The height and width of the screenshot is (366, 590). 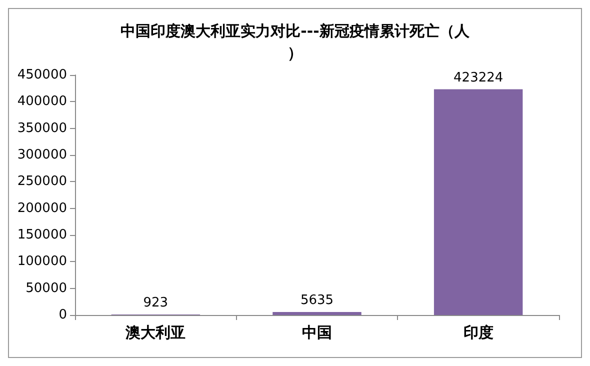 What do you see at coordinates (478, 333) in the screenshot?
I see `x-tick-label: 印度` at bounding box center [478, 333].